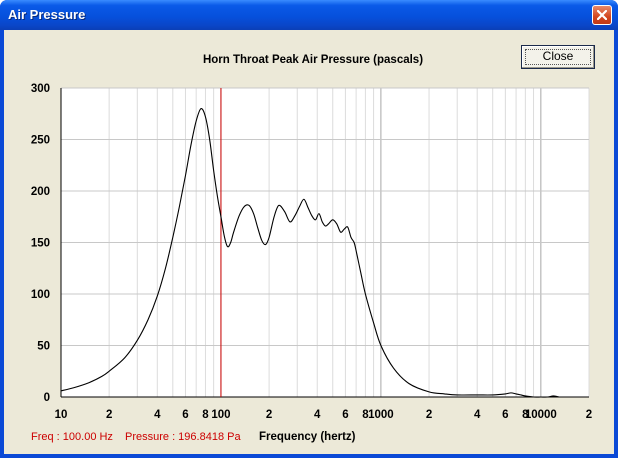 This screenshot has height=458, width=618. I want to click on title-bar: Air Pressure, so click(309, 15).